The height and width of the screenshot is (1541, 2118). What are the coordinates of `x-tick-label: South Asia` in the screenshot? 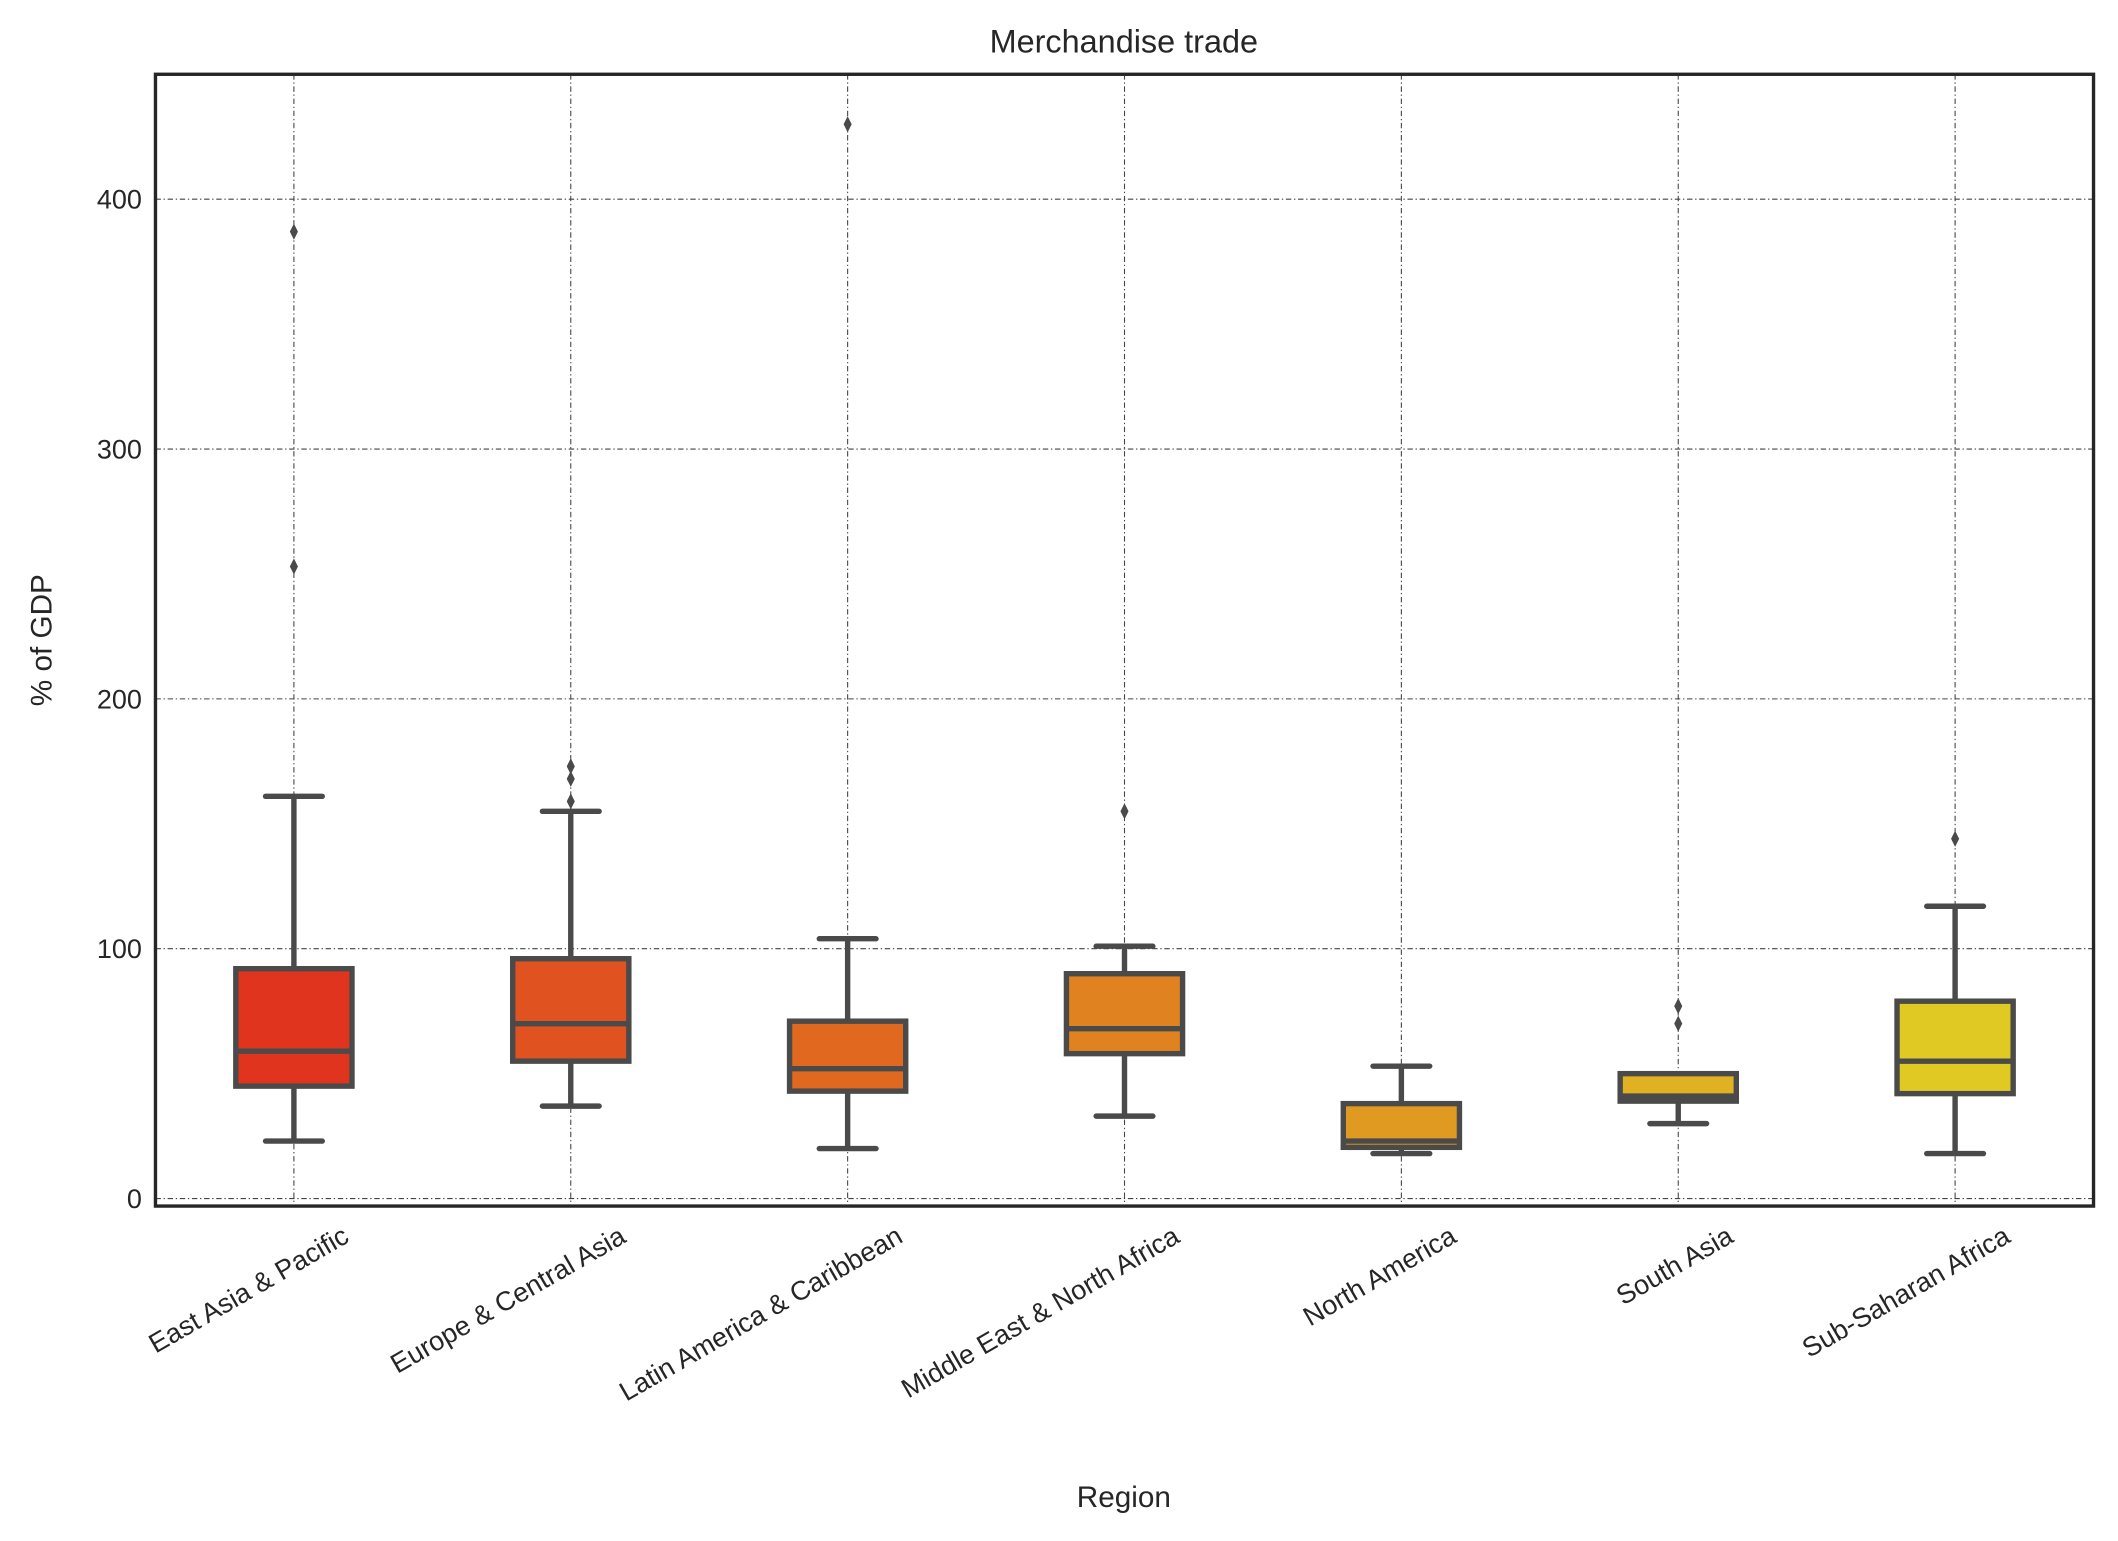 It's located at (1675, 1265).